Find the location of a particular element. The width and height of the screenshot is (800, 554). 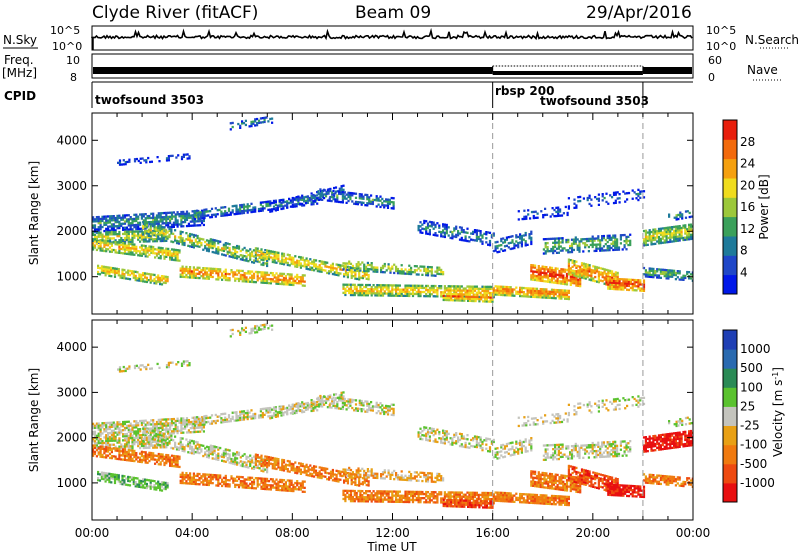

nave-tick-low: 0 is located at coordinates (711, 77).